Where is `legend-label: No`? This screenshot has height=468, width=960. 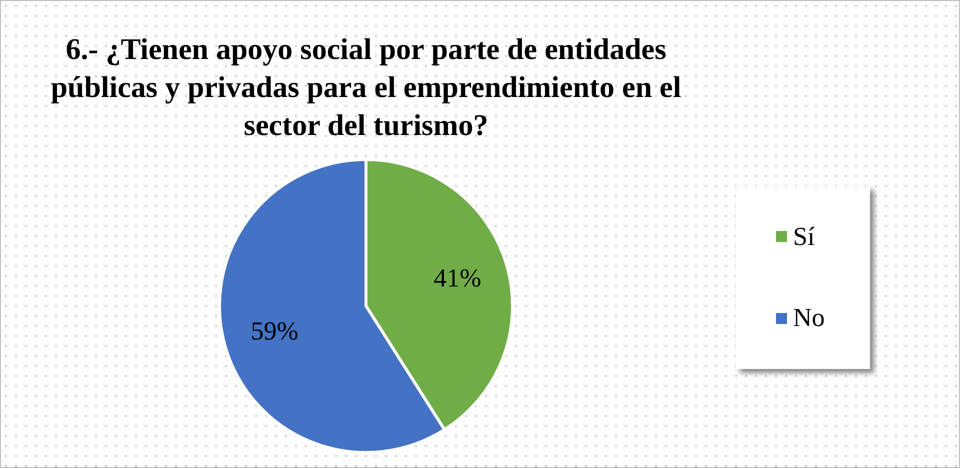 legend-label: No is located at coordinates (809, 318).